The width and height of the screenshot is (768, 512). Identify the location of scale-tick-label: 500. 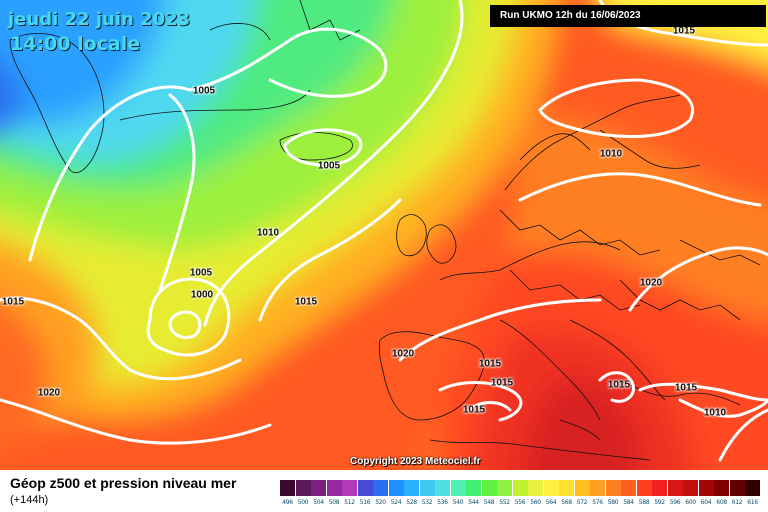
(303, 502).